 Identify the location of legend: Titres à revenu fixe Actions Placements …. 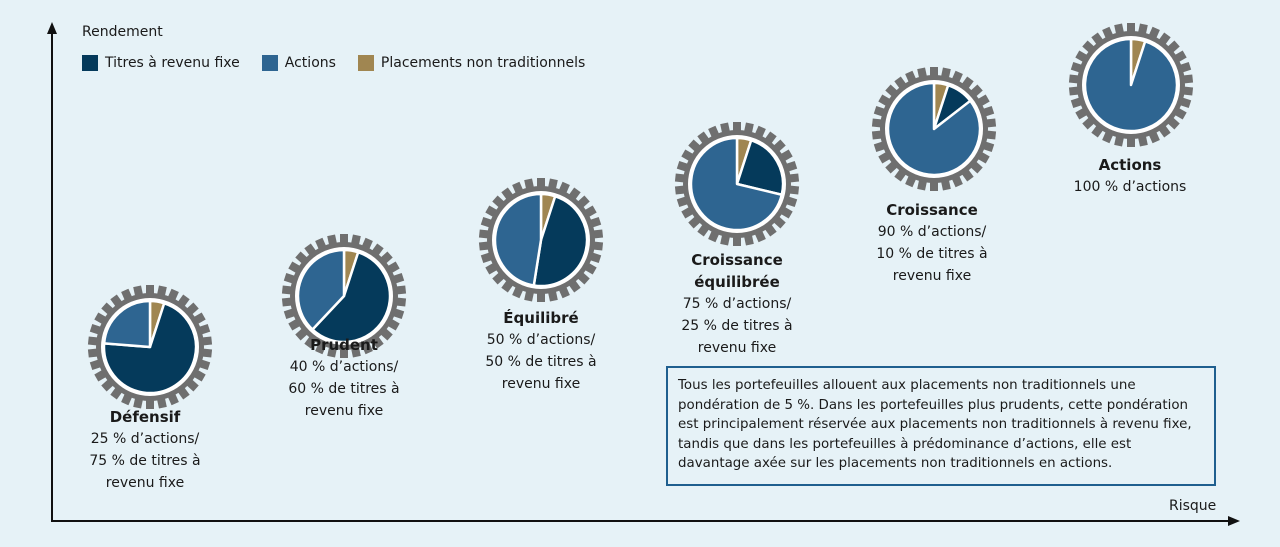
(333, 63).